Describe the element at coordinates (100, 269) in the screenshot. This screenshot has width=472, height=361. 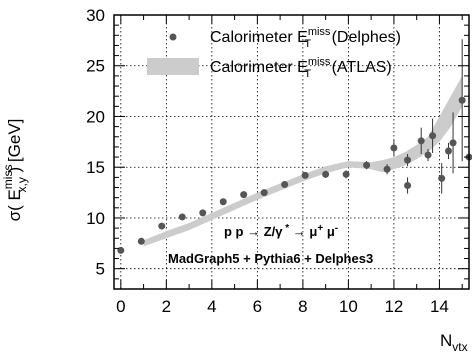
I see `y-tick-label: 5` at that location.